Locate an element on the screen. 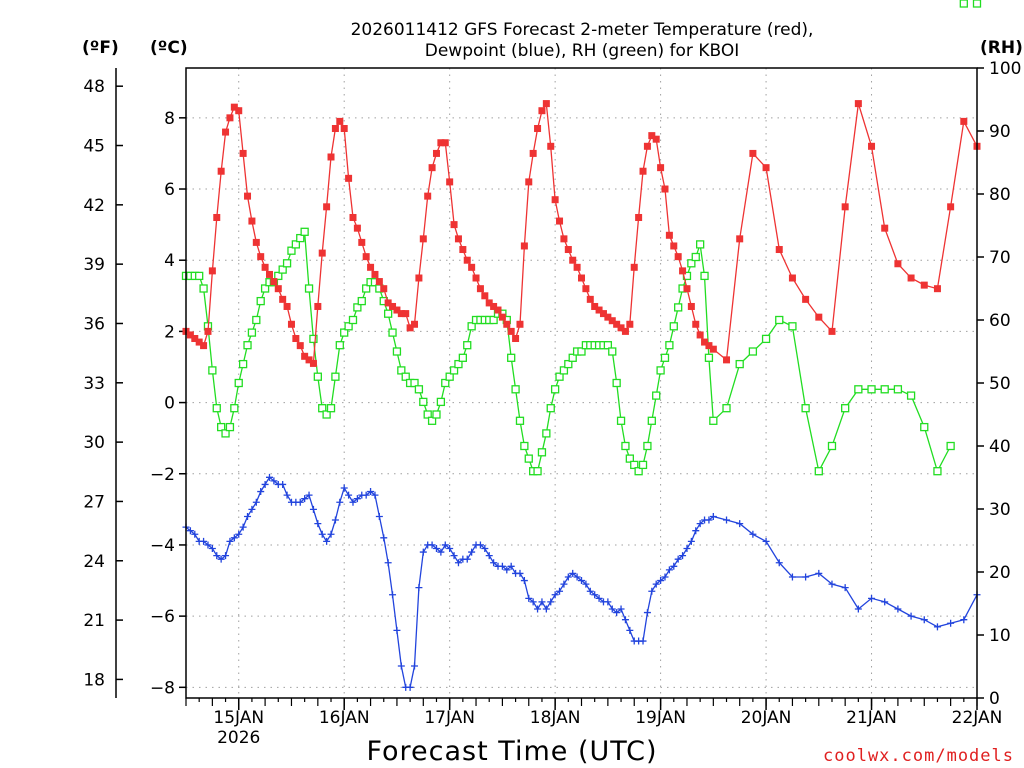  celsius-unit-label: (ºC) is located at coordinates (169, 48).